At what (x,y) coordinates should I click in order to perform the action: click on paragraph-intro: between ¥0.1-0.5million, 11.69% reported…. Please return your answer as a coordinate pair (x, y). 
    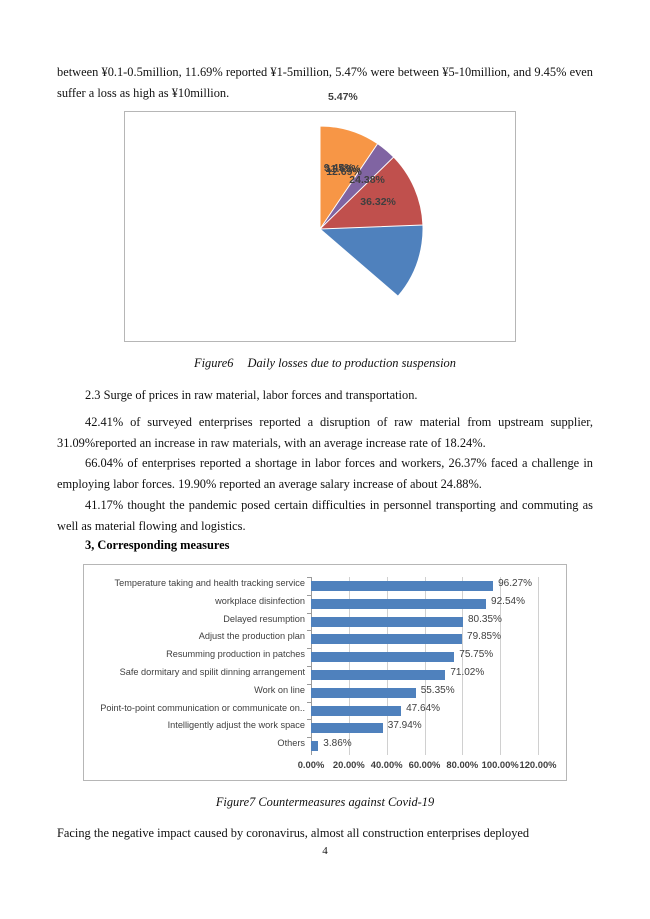
    Looking at the image, I should click on (325, 82).